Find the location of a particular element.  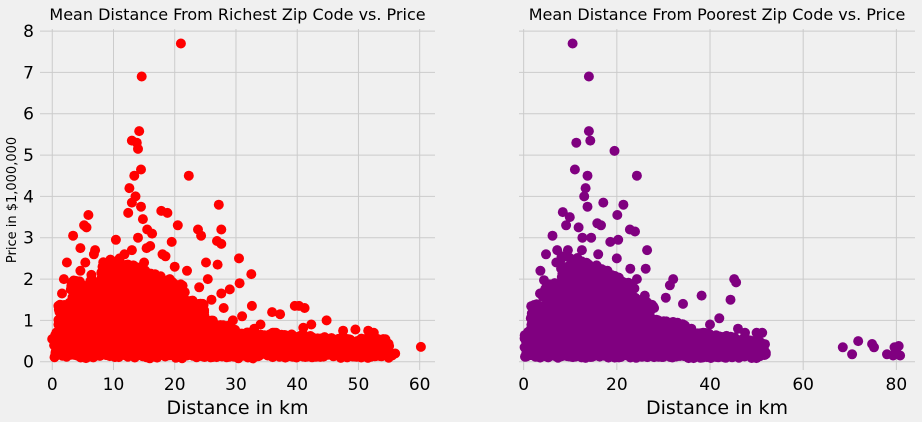

y-tick-label: 3 is located at coordinates (28, 239).